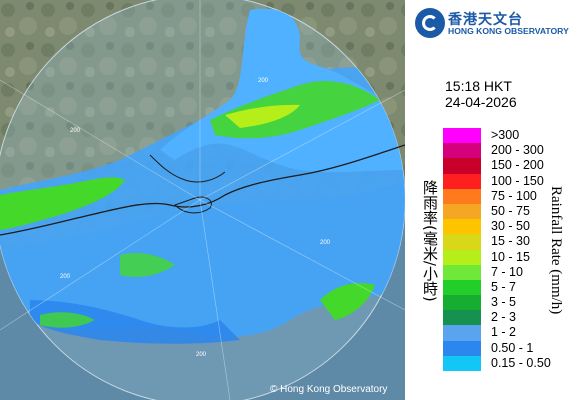 Image resolution: width=577 pixels, height=400 pixels. I want to click on legend-label: 15 - 30, so click(510, 241).